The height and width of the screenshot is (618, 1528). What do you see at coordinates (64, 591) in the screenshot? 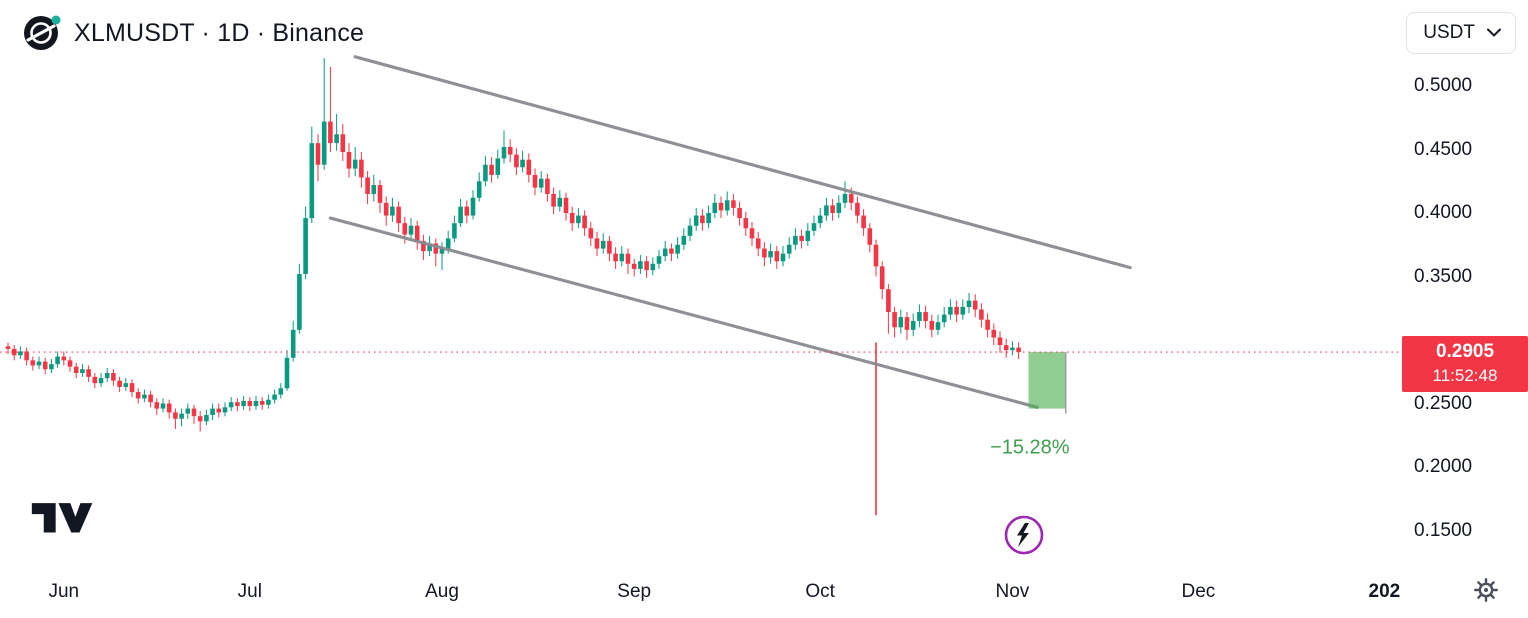
I see `month-tick-label: Jun` at bounding box center [64, 591].